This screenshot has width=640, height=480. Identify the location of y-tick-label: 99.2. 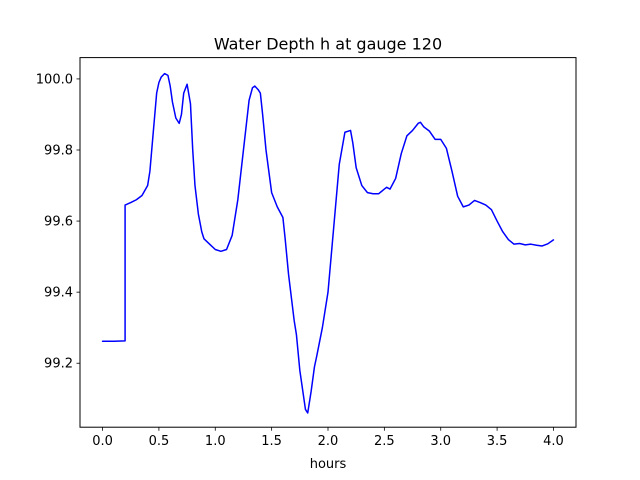
(58, 364).